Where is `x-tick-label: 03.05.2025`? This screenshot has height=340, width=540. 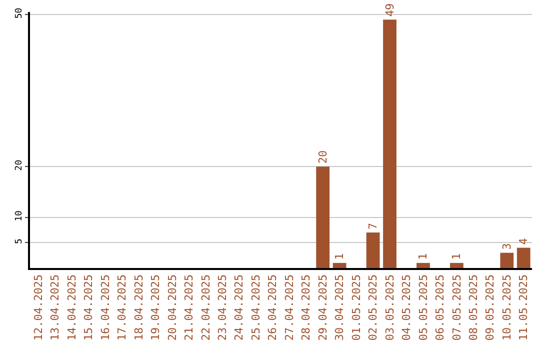
x-tick-label: 03.05.2025 is located at coordinates (389, 307).